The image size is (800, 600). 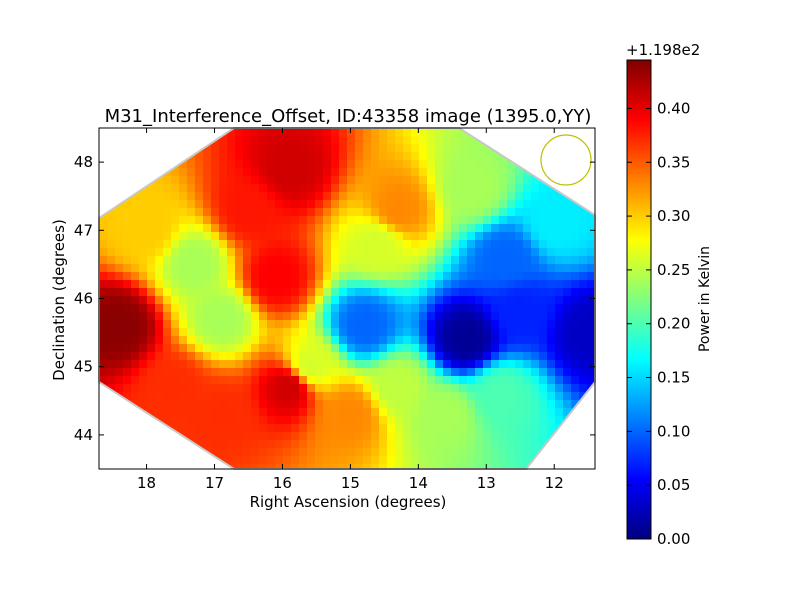 What do you see at coordinates (83, 230) in the screenshot?
I see `y-tick-label: 47` at bounding box center [83, 230].